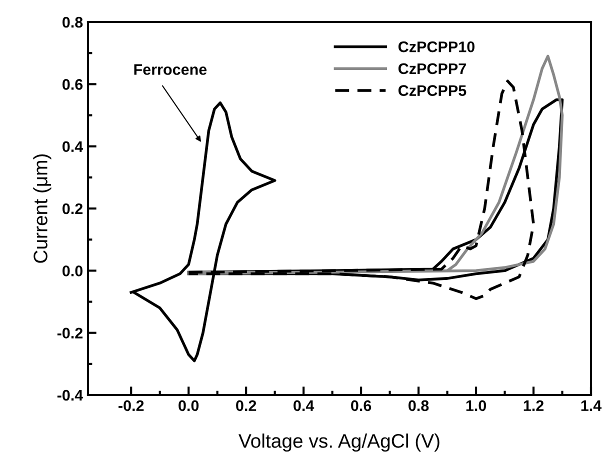 The image size is (606, 463). What do you see at coordinates (361, 406) in the screenshot?
I see `x-tick-label: 0.6` at bounding box center [361, 406].